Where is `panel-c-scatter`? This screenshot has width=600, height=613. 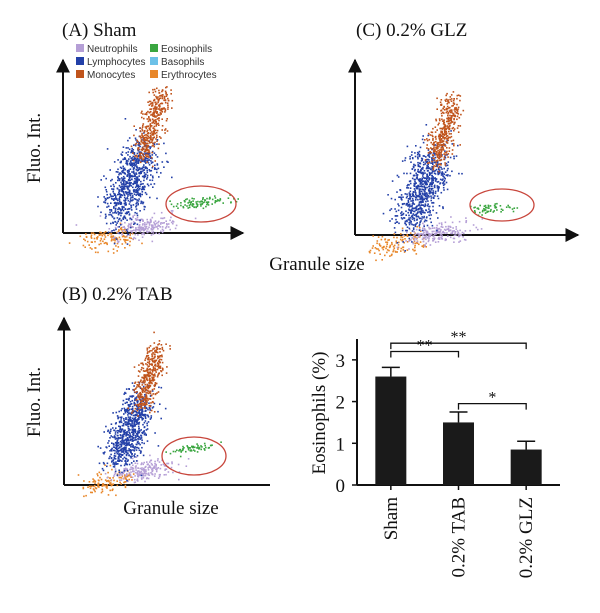 panel-c-scatter is located at coordinates (443, 176).